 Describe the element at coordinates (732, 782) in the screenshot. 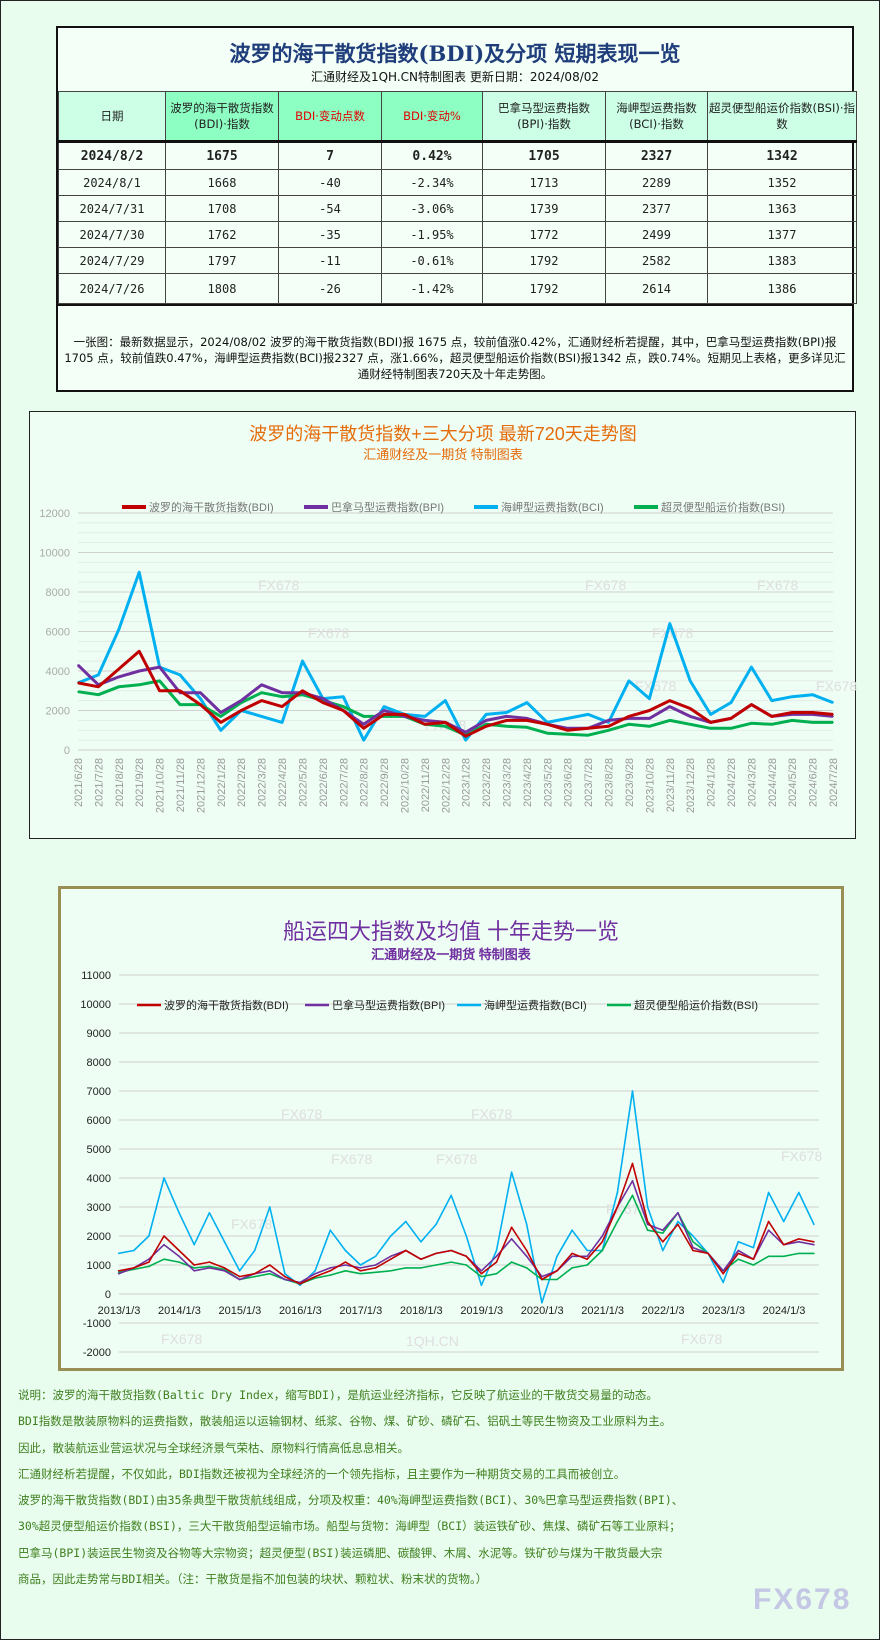

I see `x-tick-label: 2024/2/28` at that location.